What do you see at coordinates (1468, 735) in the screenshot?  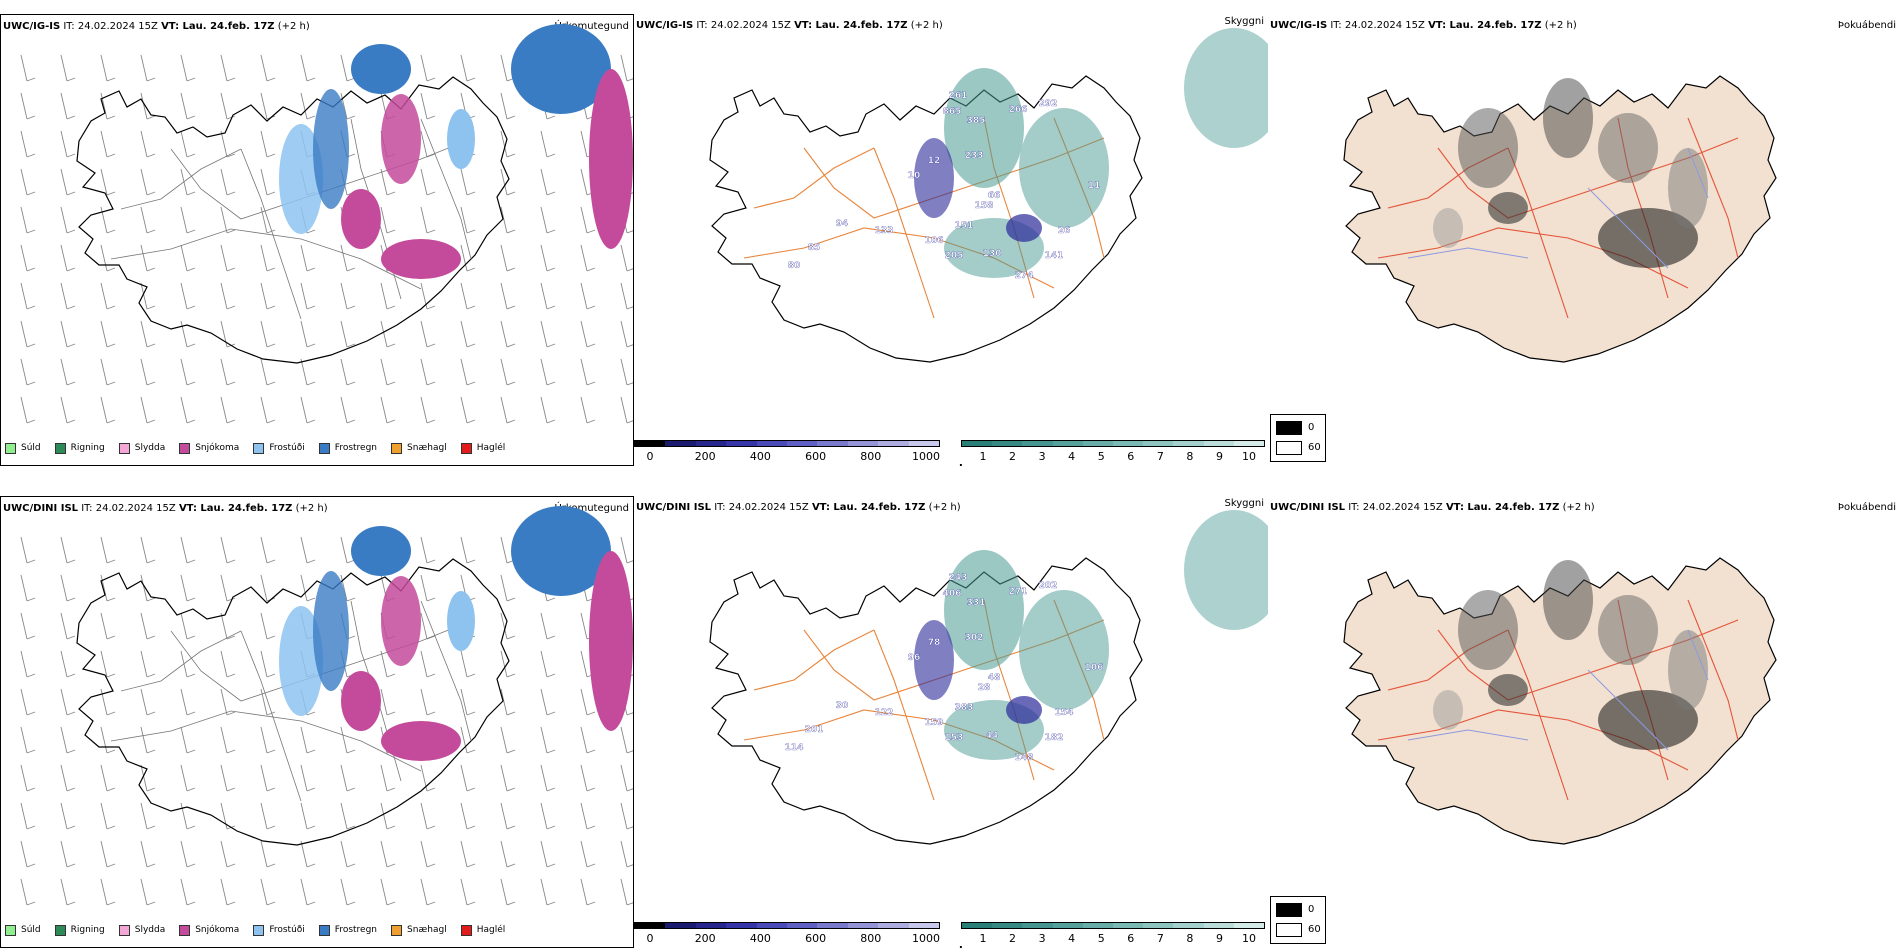 I see `river` at bounding box center [1468, 735].